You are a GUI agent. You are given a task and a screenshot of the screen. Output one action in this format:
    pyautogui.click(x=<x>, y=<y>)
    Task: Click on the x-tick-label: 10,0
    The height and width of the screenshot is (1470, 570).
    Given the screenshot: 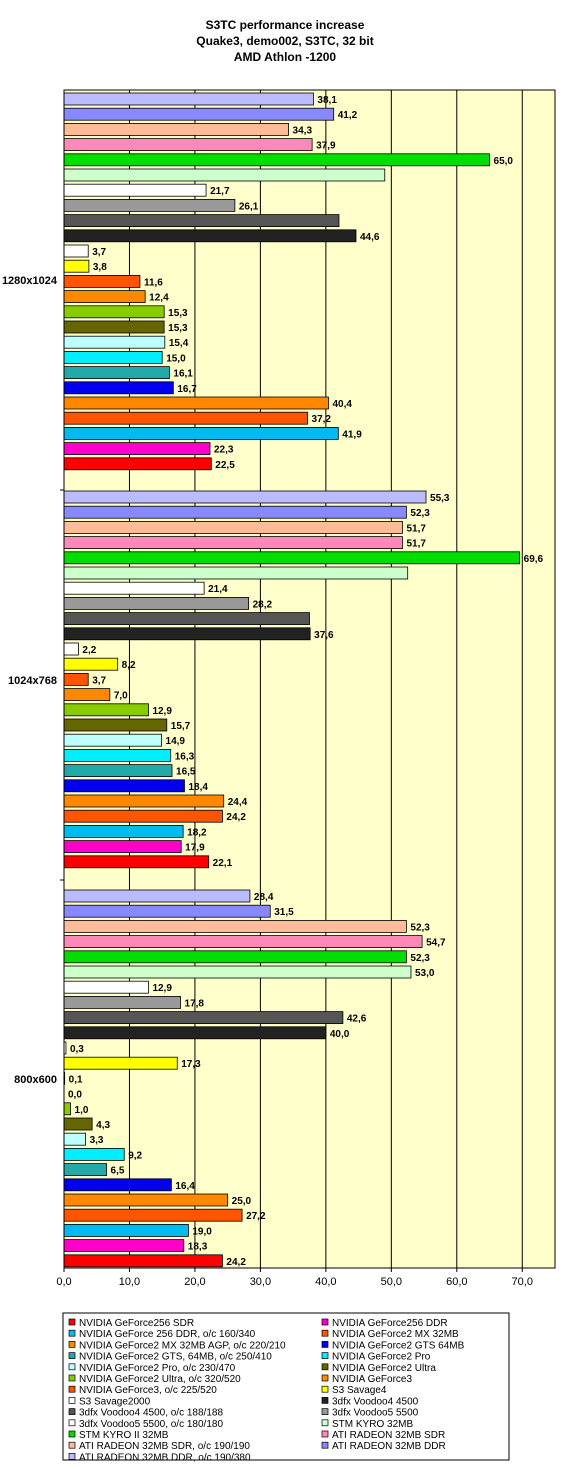 What is the action you would take?
    pyautogui.click(x=129, y=1282)
    